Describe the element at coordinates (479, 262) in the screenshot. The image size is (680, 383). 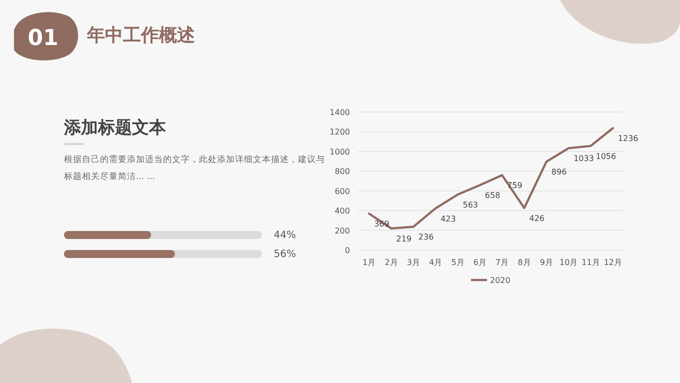
I see `x-tick-label: 6月` at that location.